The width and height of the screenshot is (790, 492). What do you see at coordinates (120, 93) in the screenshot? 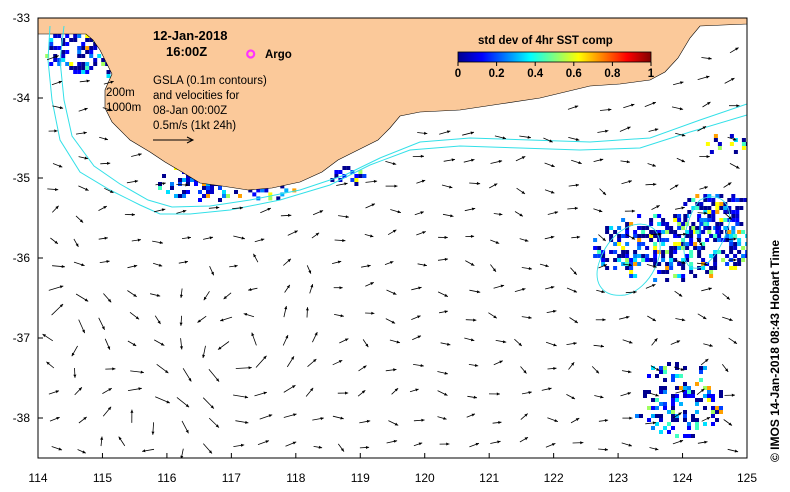
I see `contour-200m-label: 200m` at bounding box center [120, 93].